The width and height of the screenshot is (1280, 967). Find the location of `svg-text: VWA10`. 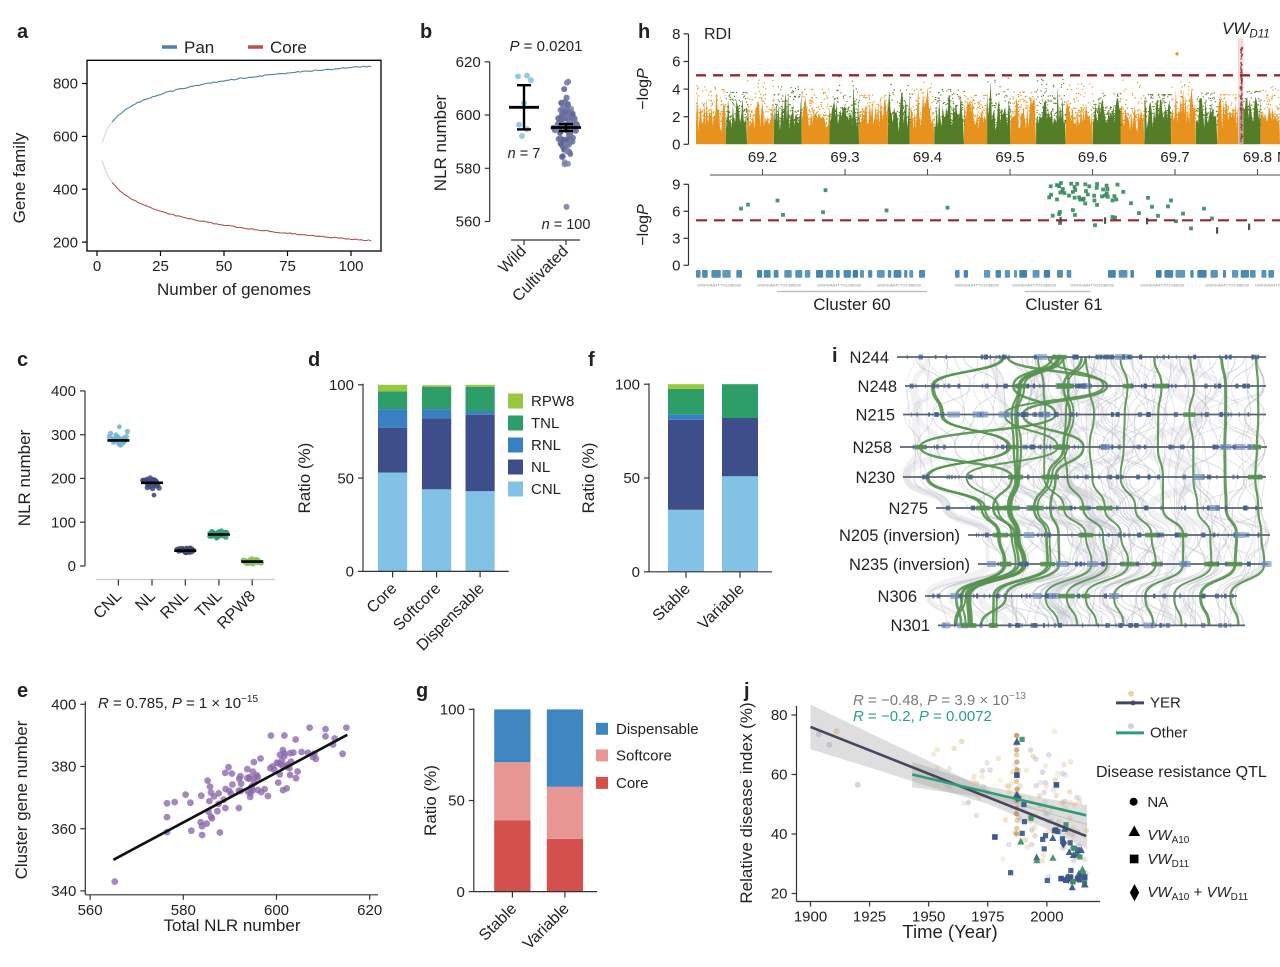

svg-text: VWA10 is located at coordinates (1168, 836).